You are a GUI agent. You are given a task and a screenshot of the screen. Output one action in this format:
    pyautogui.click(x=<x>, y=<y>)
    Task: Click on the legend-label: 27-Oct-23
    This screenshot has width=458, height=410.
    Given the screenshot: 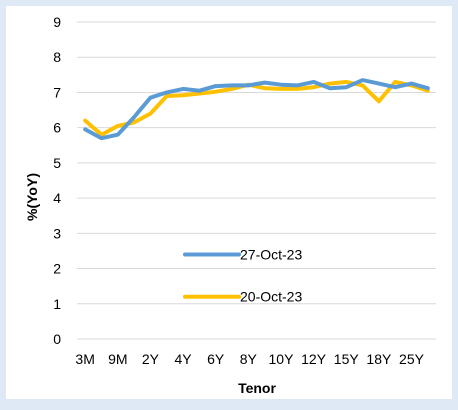 What is the action you would take?
    pyautogui.click(x=271, y=254)
    